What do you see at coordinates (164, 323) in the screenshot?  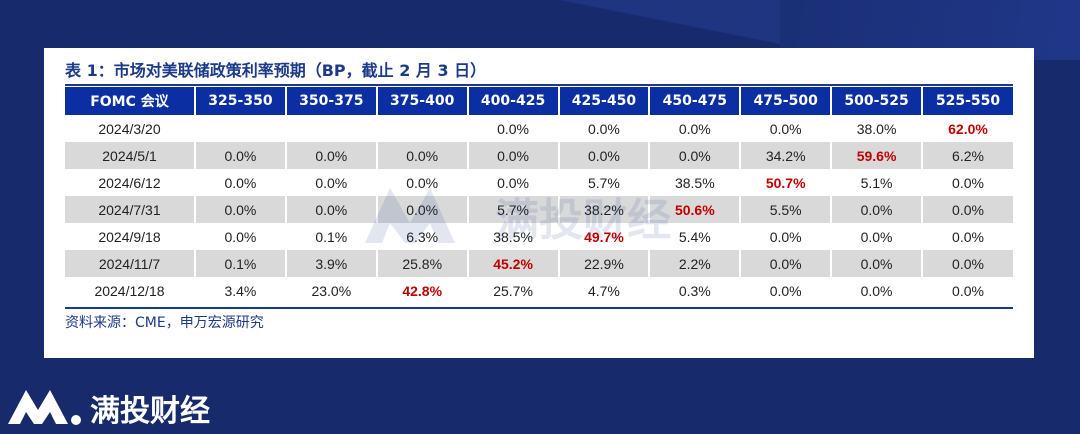 I see `source-note: 资料来源：CME，申万宏源研究` at bounding box center [164, 323].